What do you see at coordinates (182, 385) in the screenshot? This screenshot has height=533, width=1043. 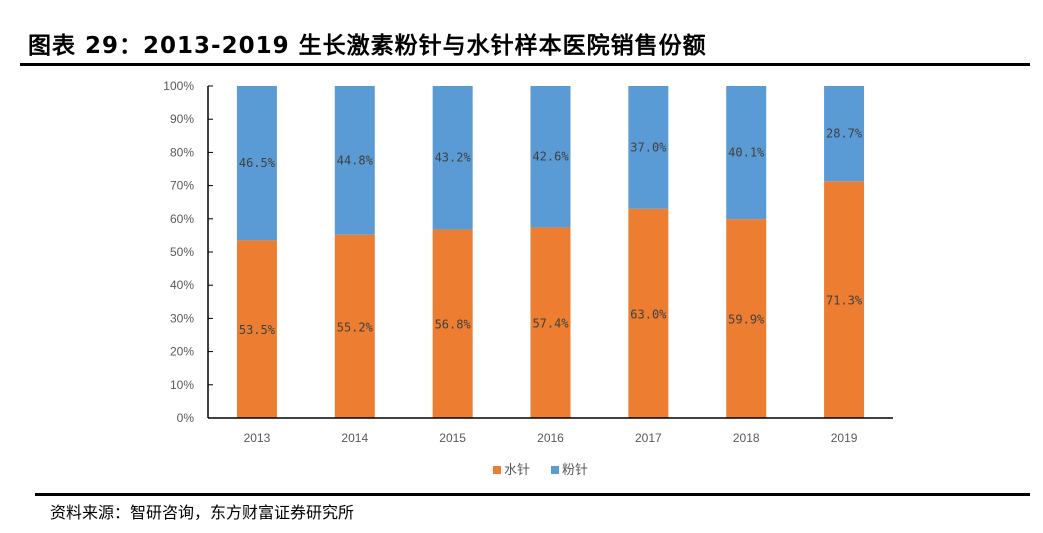 I see `y-tick-label: 10%` at bounding box center [182, 385].